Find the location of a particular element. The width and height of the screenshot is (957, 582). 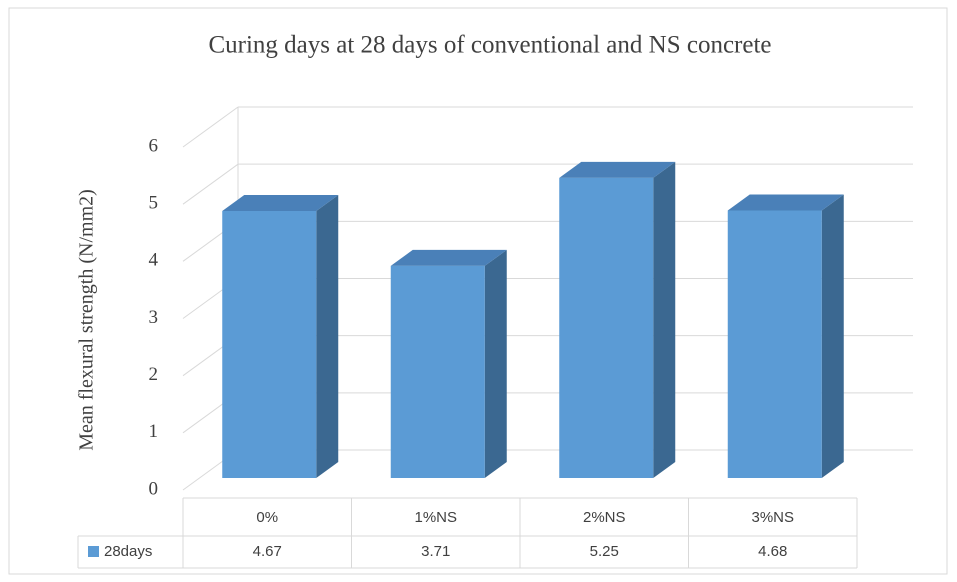

x-tick-label: 0% is located at coordinates (267, 517).